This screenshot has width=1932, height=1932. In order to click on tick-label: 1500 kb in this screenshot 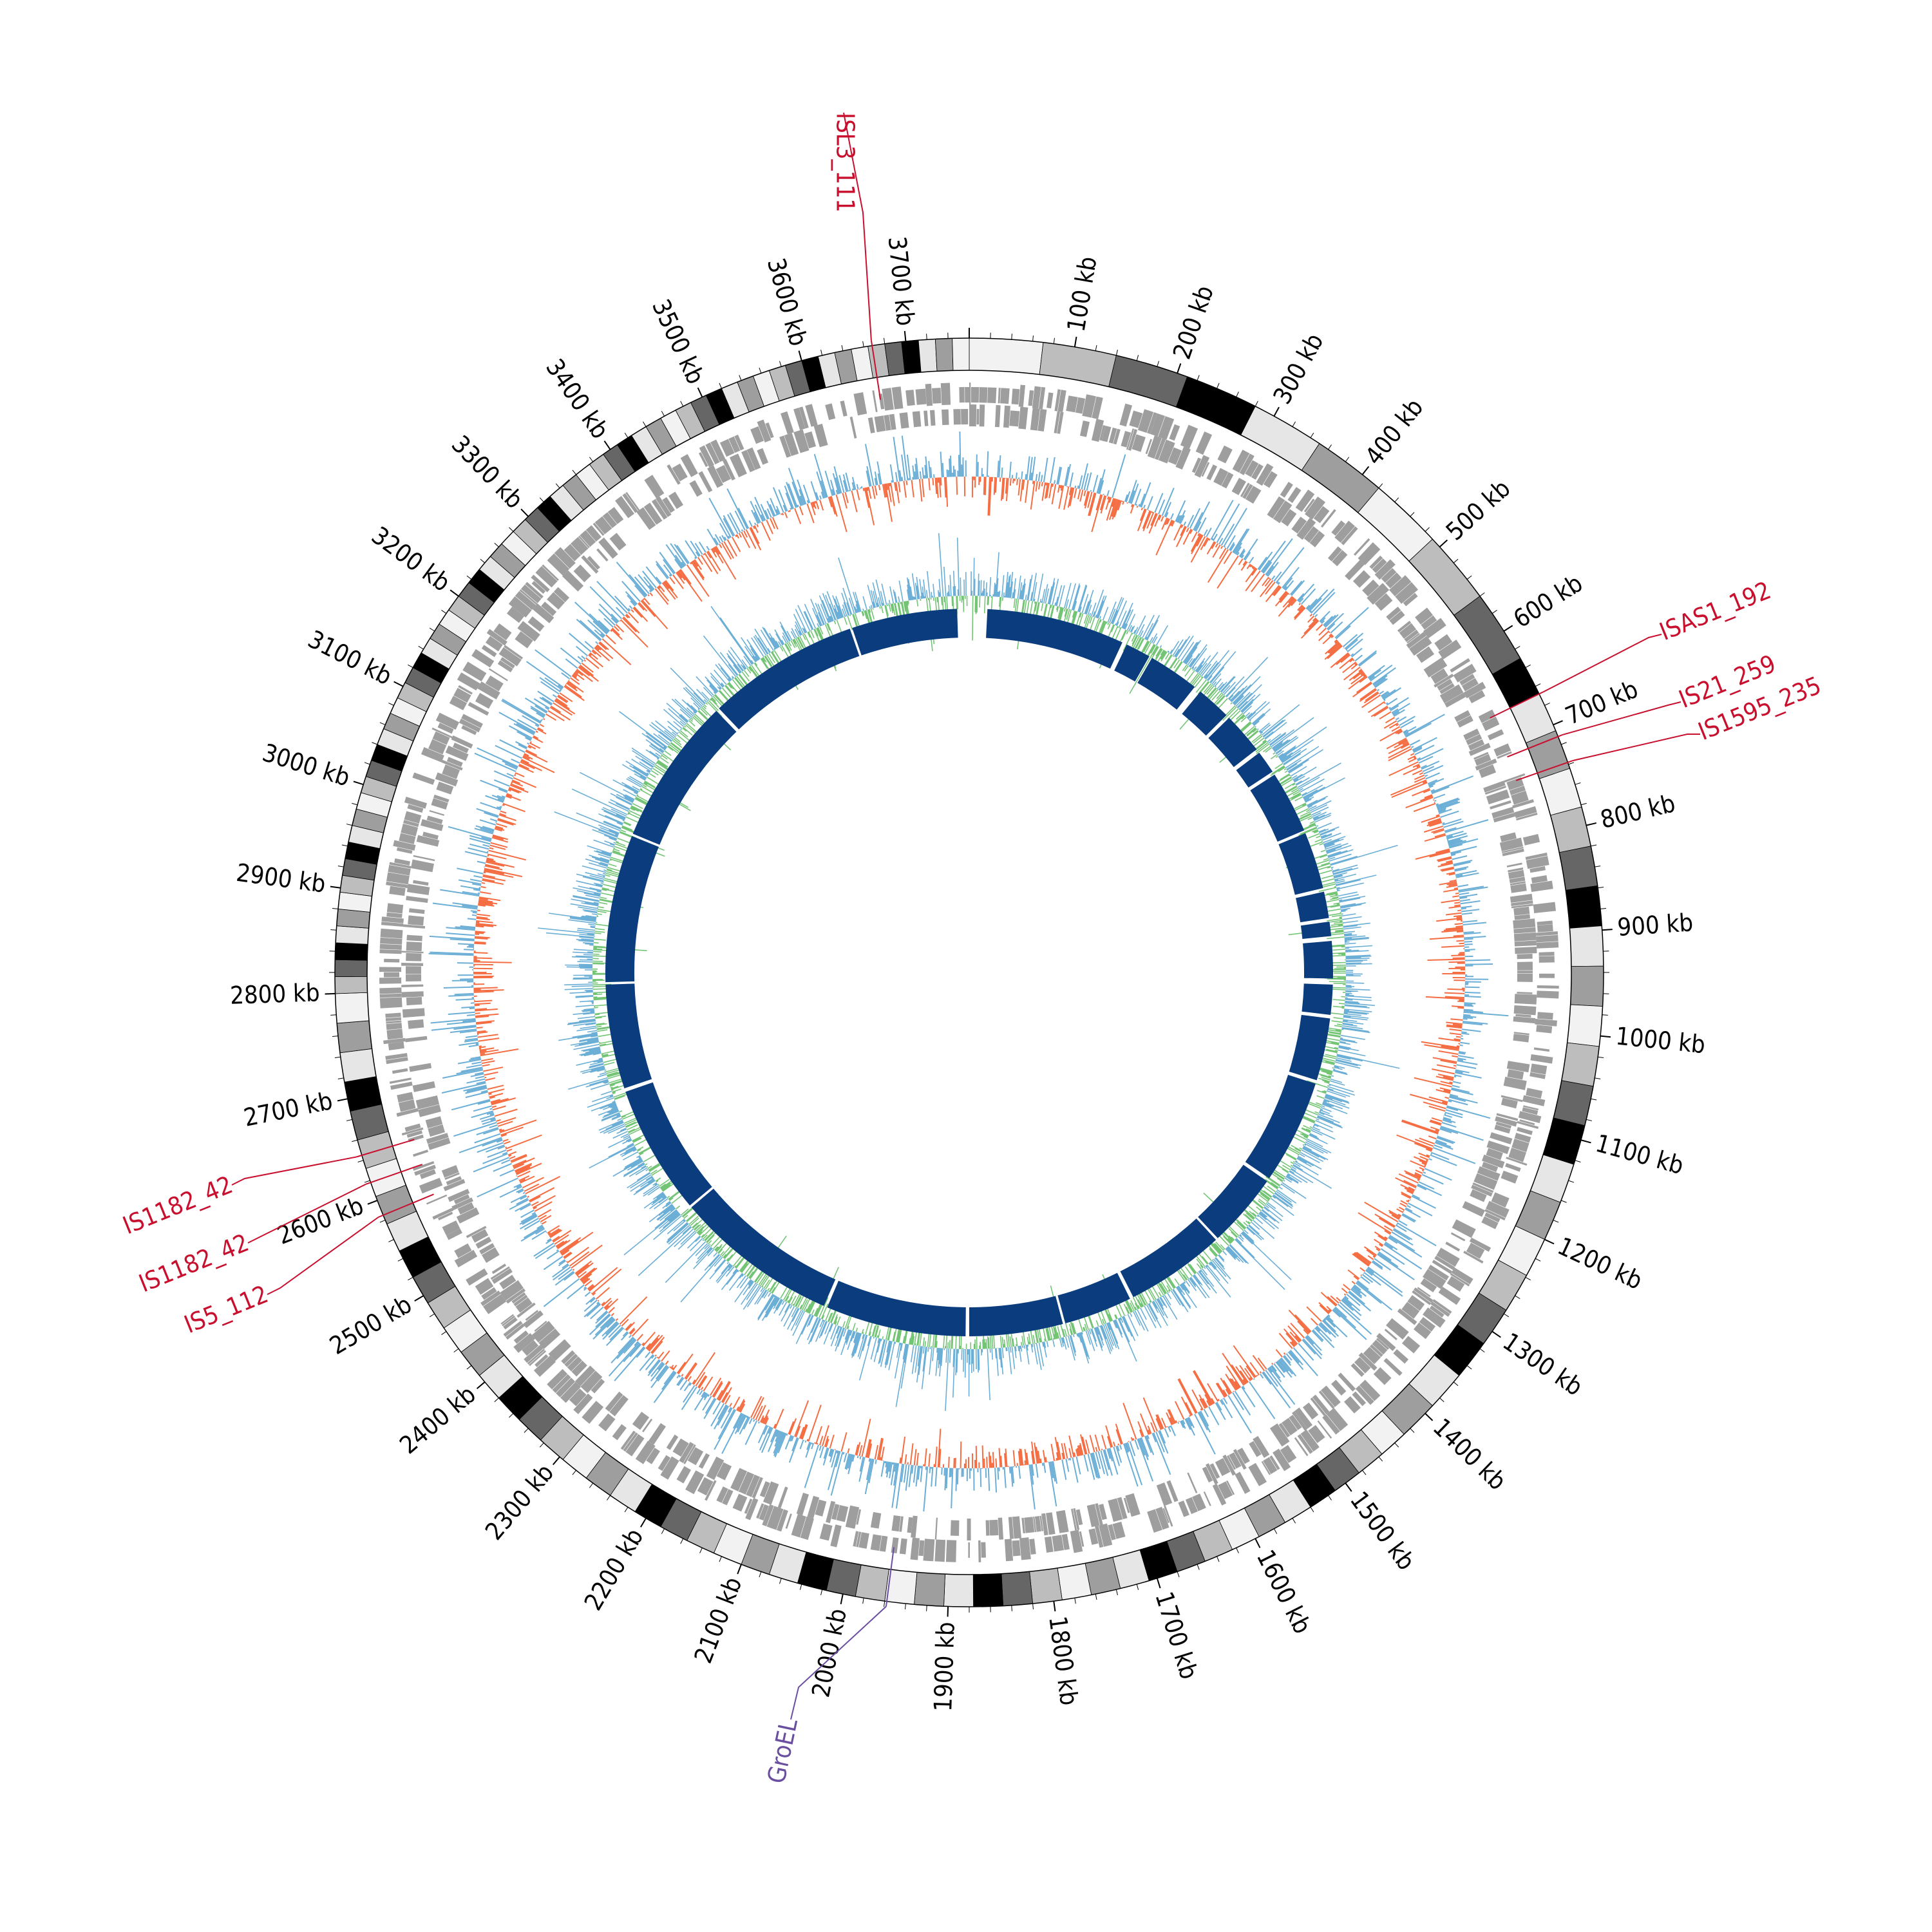, I will do `click(1383, 1531)`.